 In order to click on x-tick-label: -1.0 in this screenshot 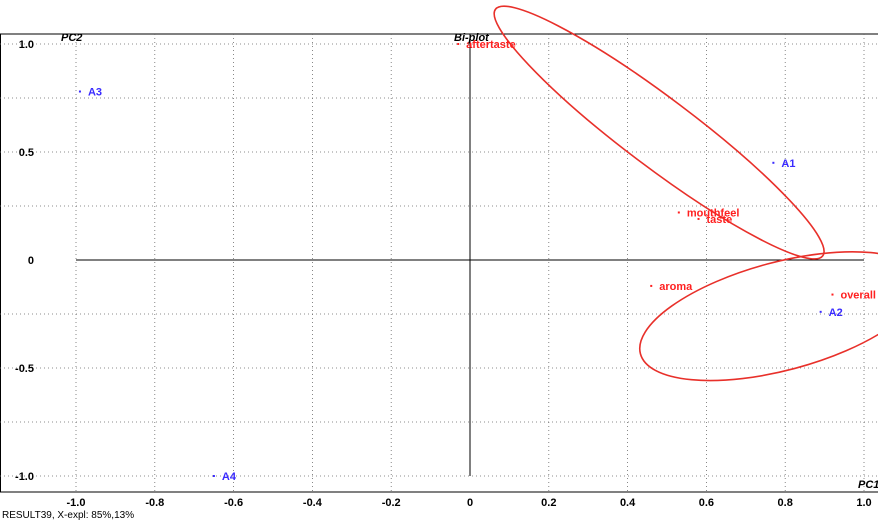, I will do `click(76, 503)`.